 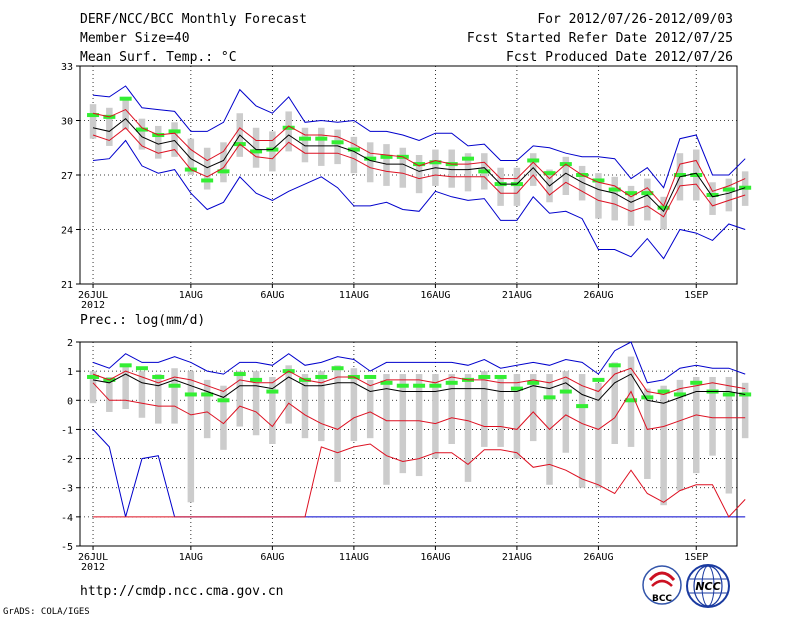 I want to click on bcc-logo-text: BCC, so click(x=662, y=599).